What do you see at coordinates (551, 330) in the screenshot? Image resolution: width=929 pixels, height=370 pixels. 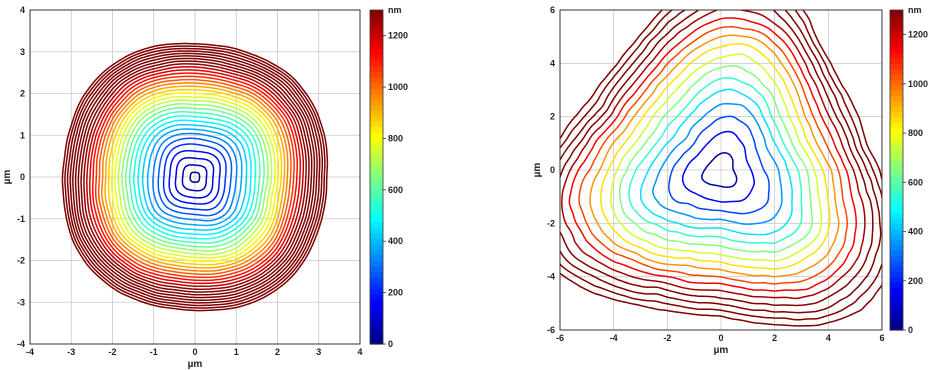 I see `y-tick-label: -6` at bounding box center [551, 330].